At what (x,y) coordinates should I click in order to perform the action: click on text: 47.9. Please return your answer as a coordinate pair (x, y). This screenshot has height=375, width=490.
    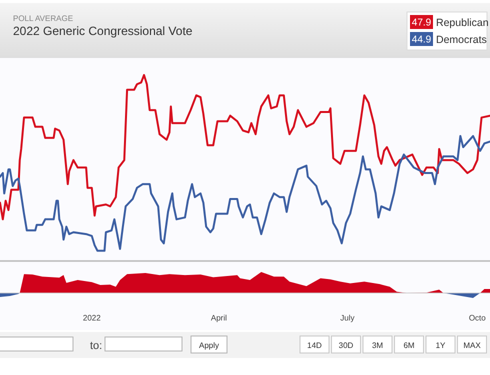
    Looking at the image, I should click on (422, 23).